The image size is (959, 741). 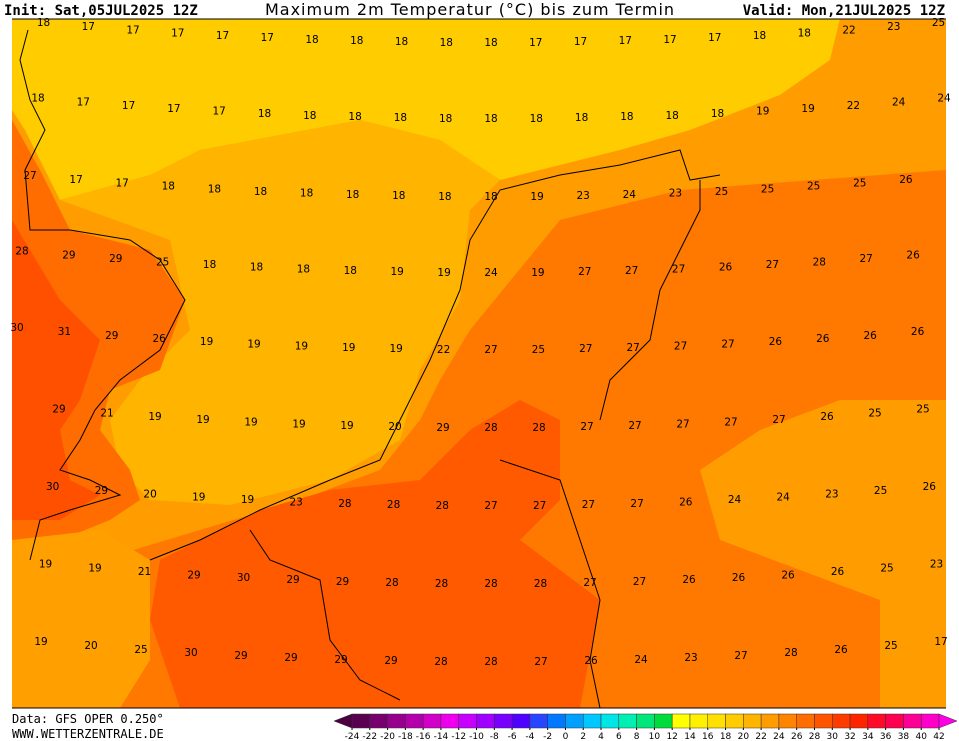 What do you see at coordinates (886, 736) in the screenshot?
I see `legend-tick-label: 36` at bounding box center [886, 736].